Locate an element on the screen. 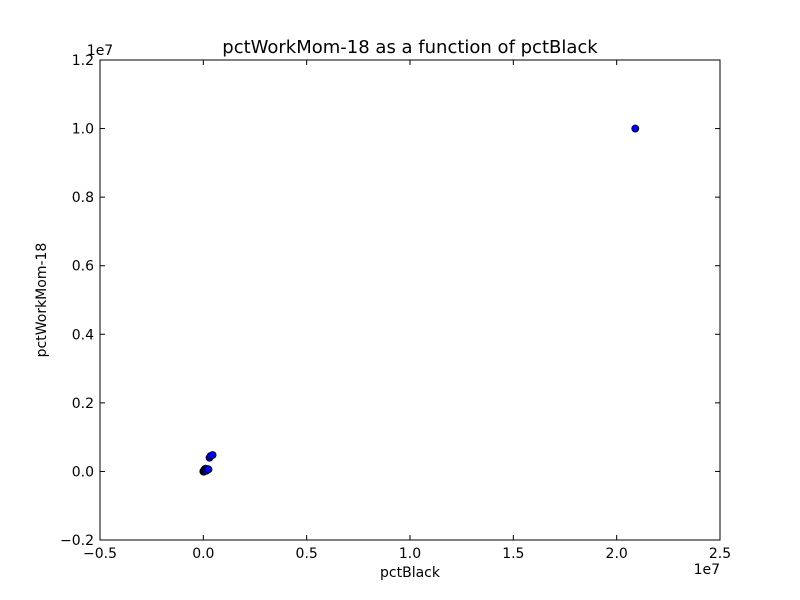  y-tick-label: 1.2 is located at coordinates (83, 61).